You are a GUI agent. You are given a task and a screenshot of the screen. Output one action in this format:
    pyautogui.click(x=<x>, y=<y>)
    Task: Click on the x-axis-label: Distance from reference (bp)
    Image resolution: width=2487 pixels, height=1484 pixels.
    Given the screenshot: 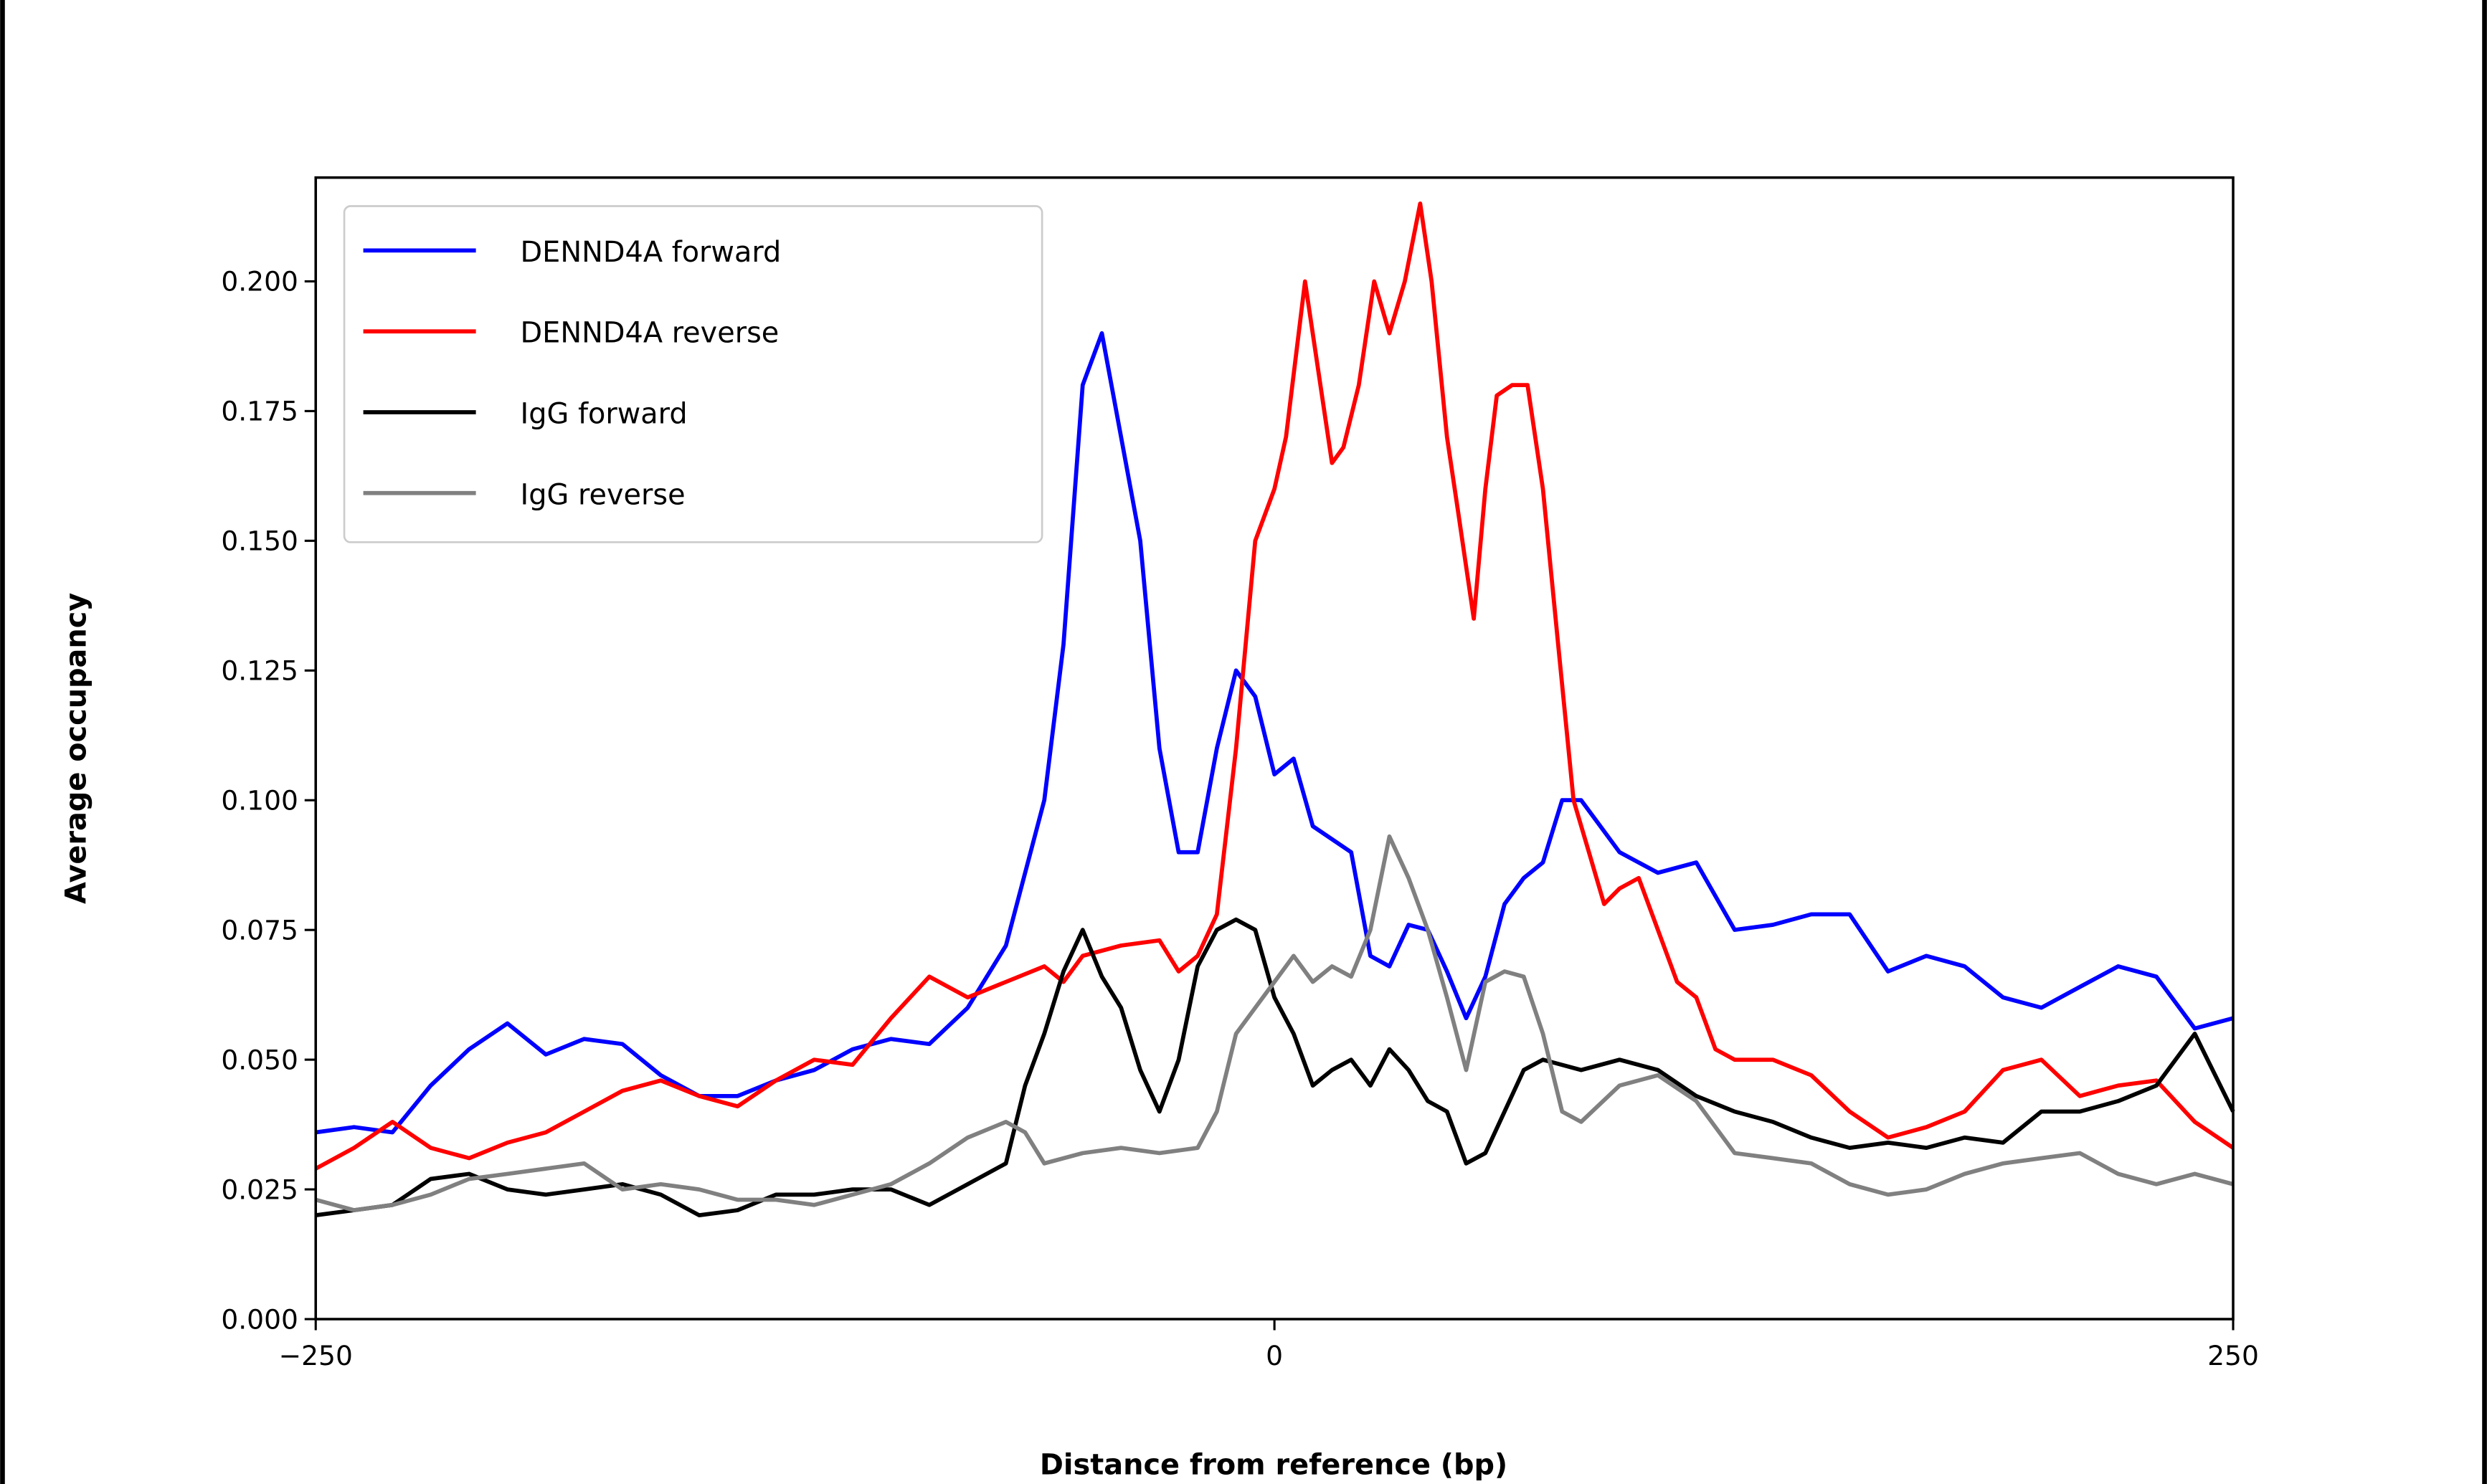 What is the action you would take?
    pyautogui.click(x=1273, y=1465)
    